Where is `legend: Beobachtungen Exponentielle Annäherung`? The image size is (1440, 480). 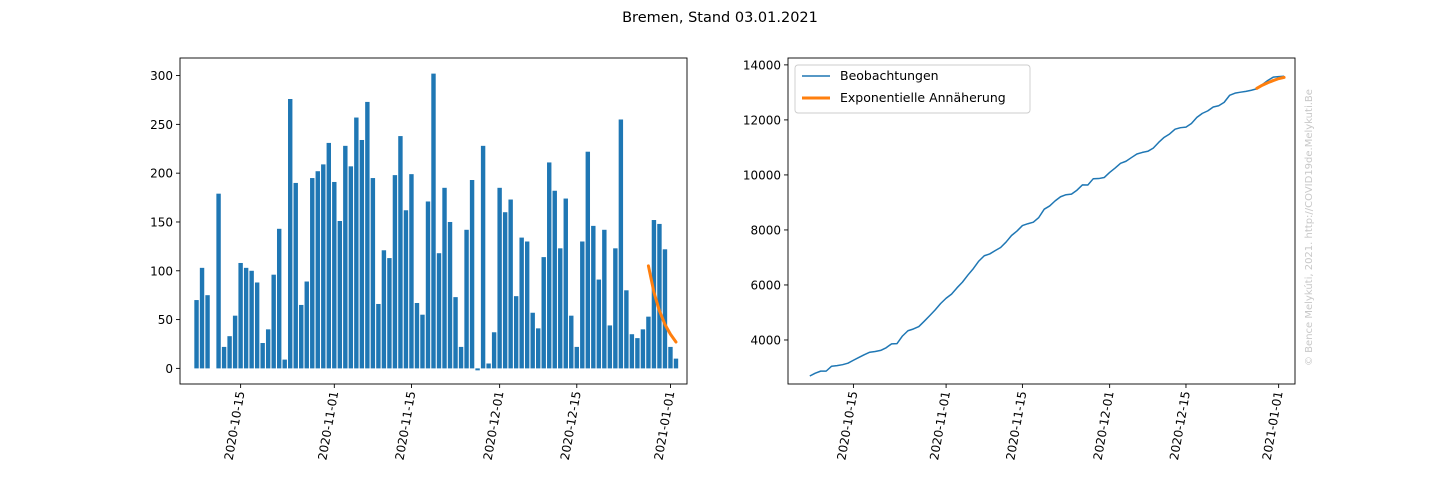
legend: Beobachtungen Exponentielle Annäherung is located at coordinates (912, 89).